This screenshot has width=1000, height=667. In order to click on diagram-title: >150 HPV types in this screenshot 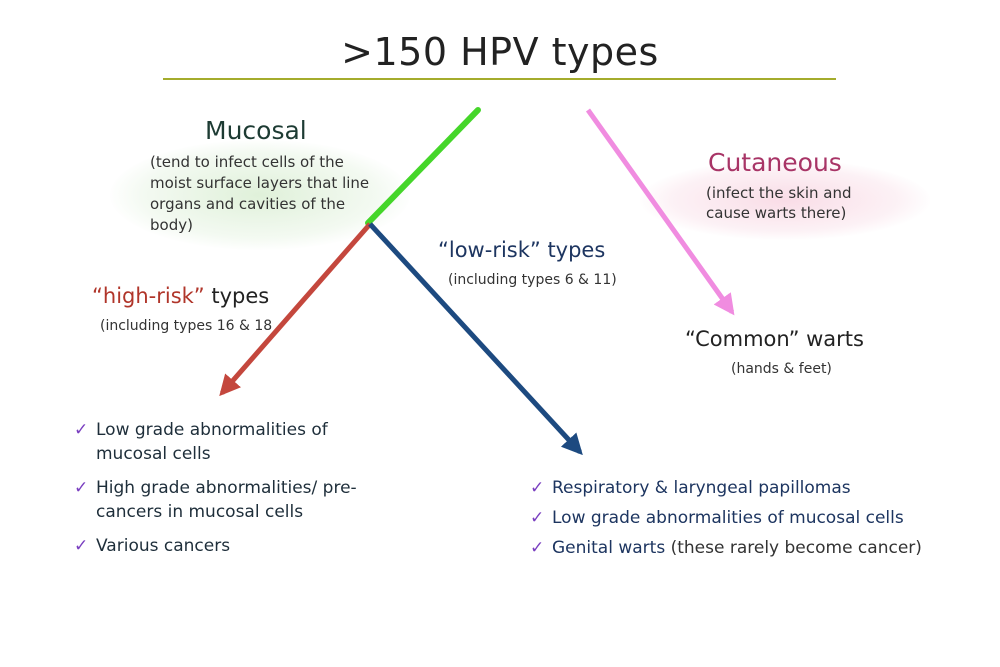, I will do `click(500, 52)`.